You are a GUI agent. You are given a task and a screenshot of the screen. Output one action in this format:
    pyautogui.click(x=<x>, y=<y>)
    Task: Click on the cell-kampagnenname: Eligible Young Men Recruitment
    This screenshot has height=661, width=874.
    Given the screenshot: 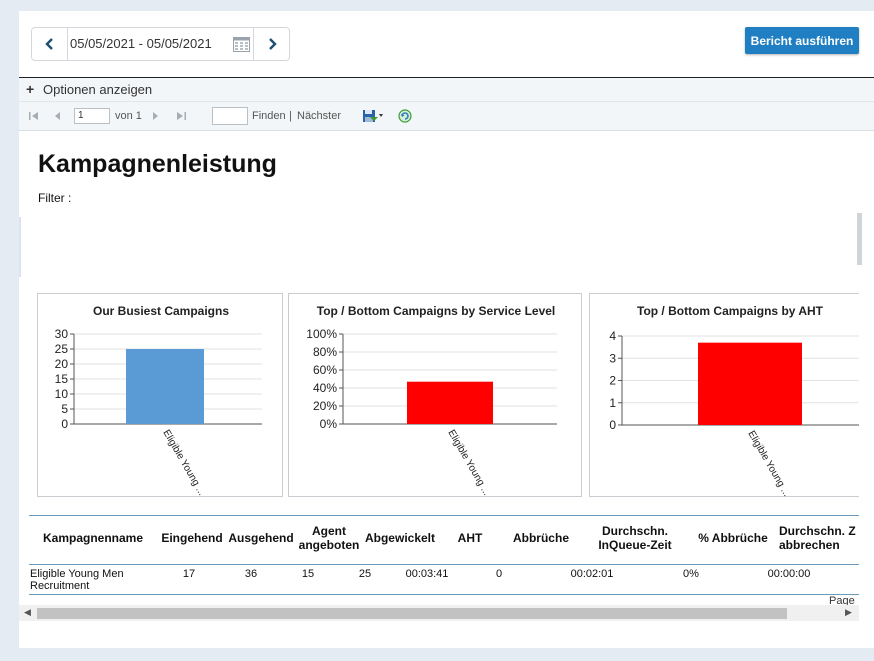 What is the action you would take?
    pyautogui.click(x=77, y=580)
    